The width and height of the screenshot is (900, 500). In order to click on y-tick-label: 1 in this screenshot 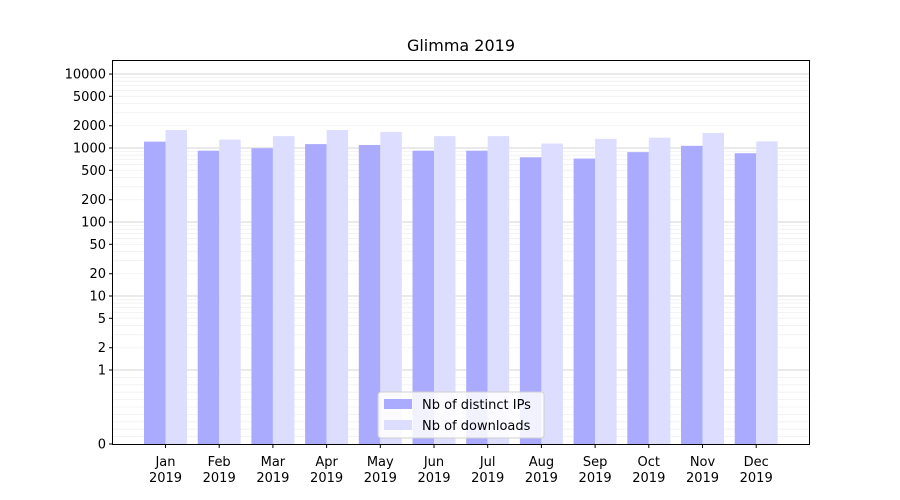, I will do `click(102, 371)`.